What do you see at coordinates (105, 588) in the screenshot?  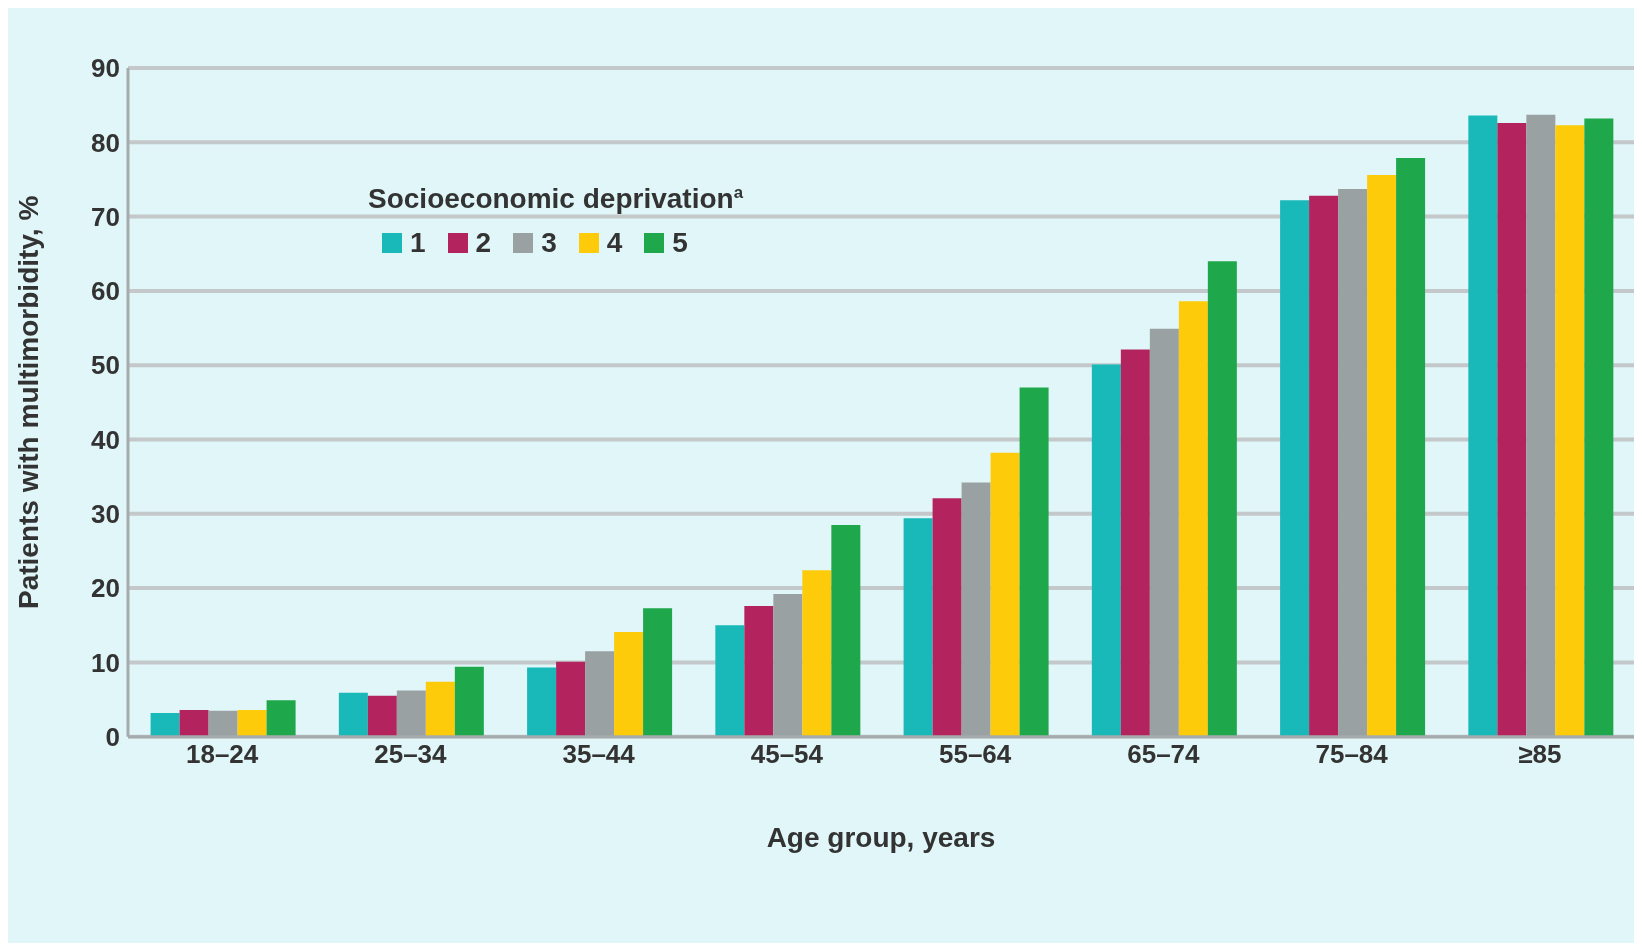 I see `y-tick-label: 20` at bounding box center [105, 588].